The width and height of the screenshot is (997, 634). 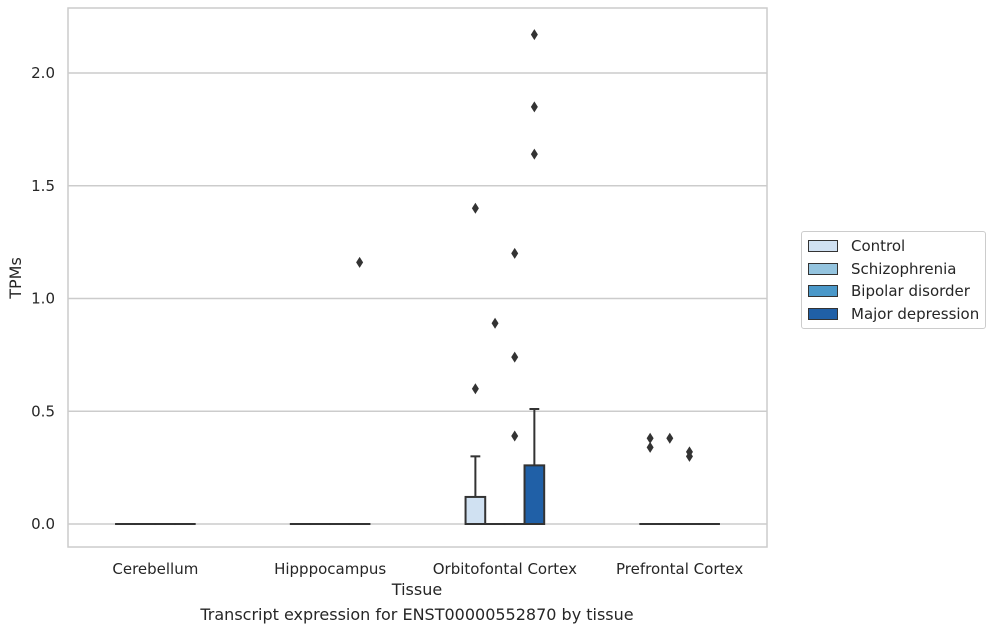 What do you see at coordinates (15, 278) in the screenshot?
I see `y-axis-label: TPMs` at bounding box center [15, 278].